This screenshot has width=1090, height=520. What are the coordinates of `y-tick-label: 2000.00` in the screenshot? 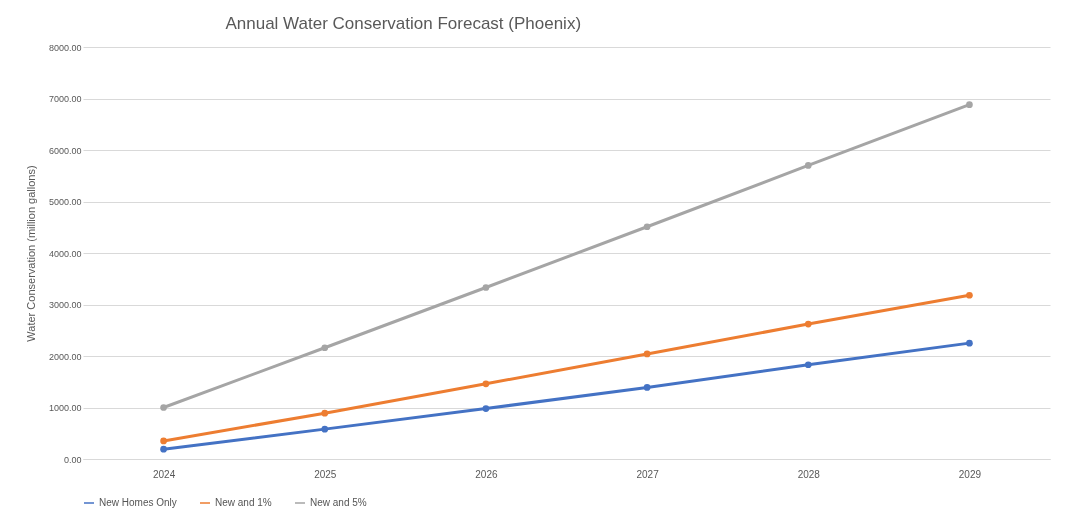 It's located at (65, 356).